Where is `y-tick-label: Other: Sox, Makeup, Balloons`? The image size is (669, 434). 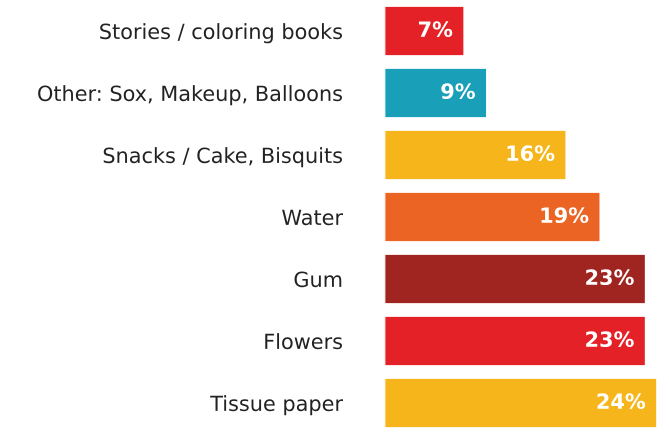 y-tick-label: Other: Sox, Makeup, Balloons is located at coordinates (190, 95).